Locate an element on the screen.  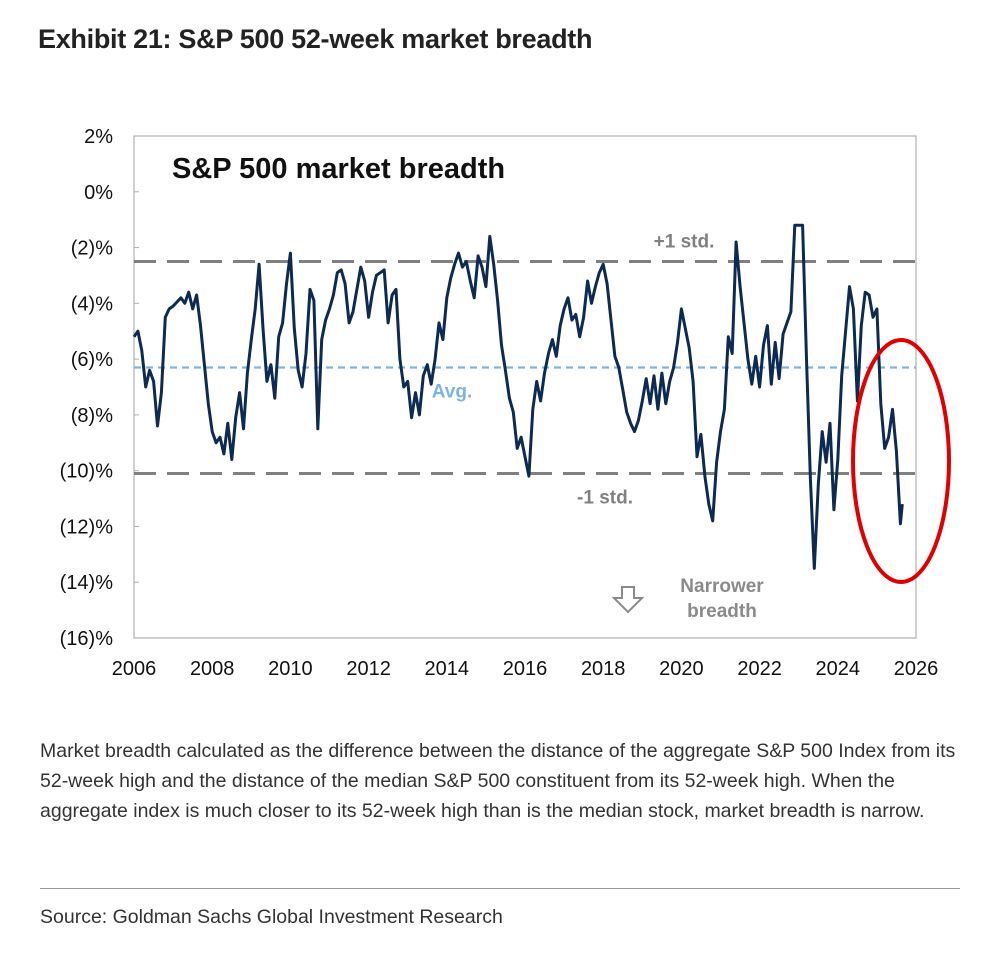
reference-line-label: +1 std. is located at coordinates (684, 242).